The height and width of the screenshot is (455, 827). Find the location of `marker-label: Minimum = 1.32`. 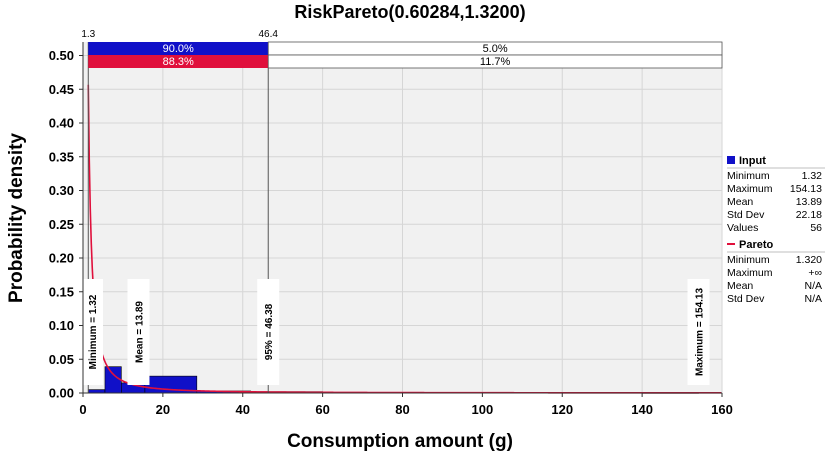

marker-label: Minimum = 1.32 is located at coordinates (93, 331).